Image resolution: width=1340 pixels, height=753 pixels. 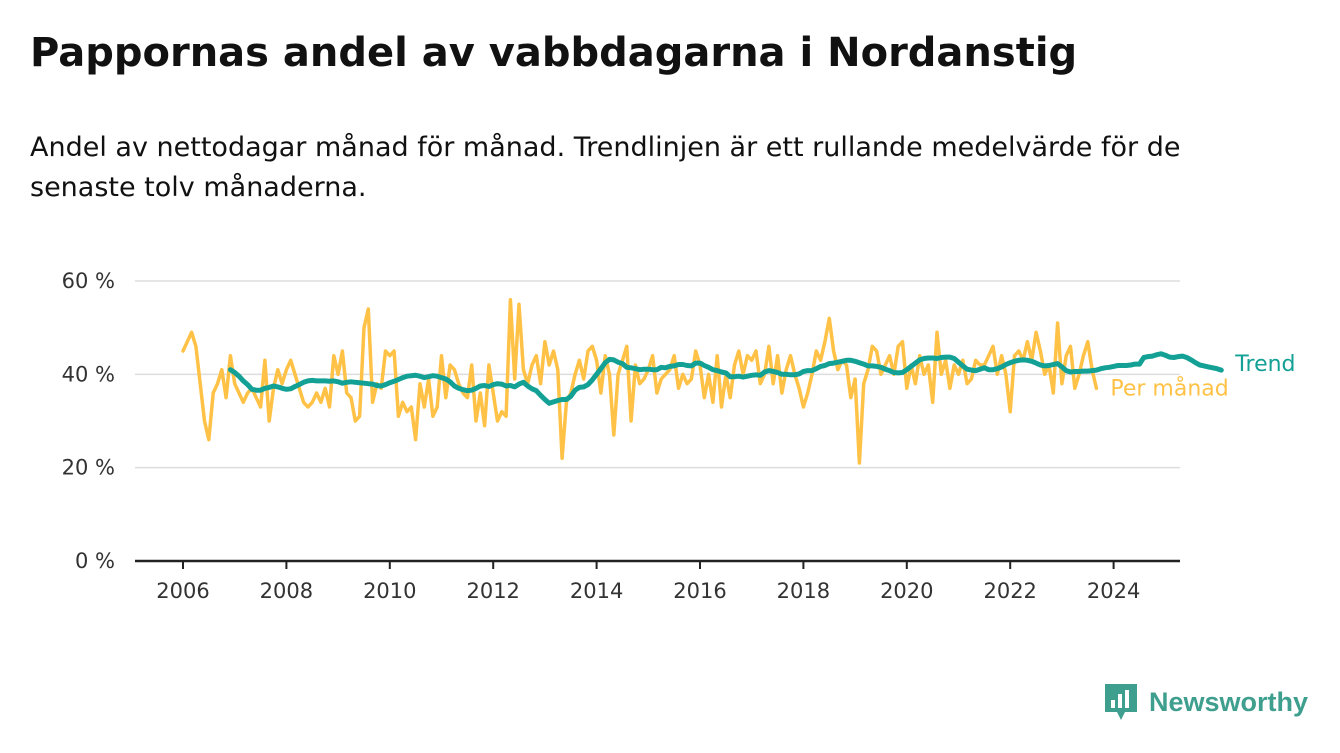 I want to click on x-tick-label: 2020, so click(x=906, y=591).